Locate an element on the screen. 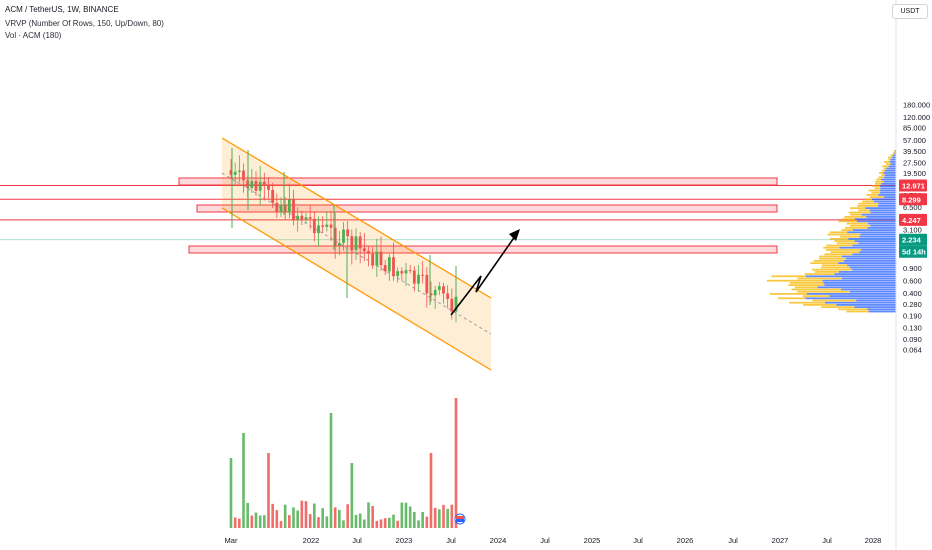  time-tick-label: 2026 is located at coordinates (685, 540).